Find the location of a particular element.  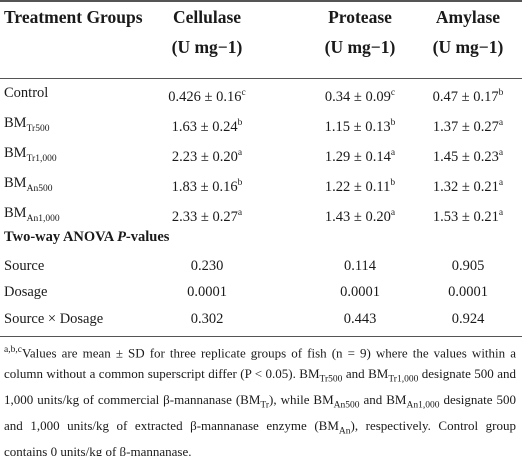

table-cell: 1.37 ± 0.27a is located at coordinates (468, 125).